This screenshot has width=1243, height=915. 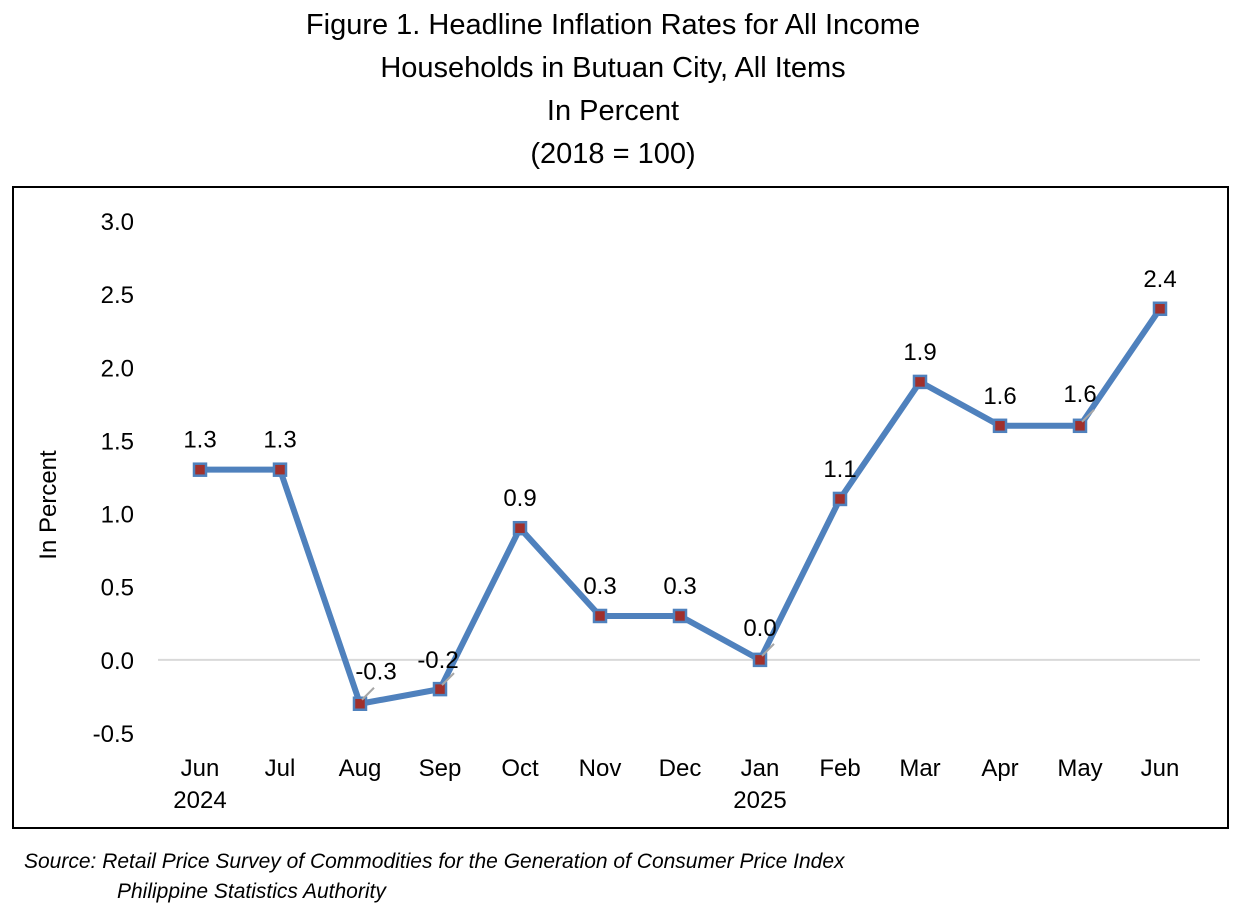 I want to click on y-tick-label: -0.5, so click(x=113, y=734).